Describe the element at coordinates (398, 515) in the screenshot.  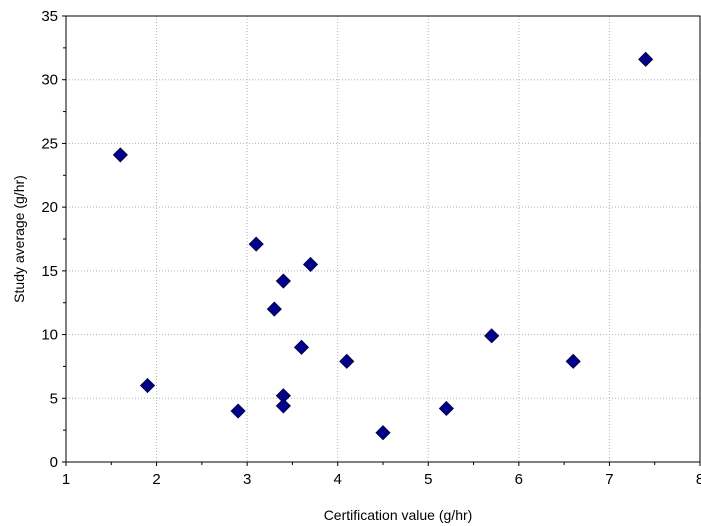
I see `x-axis-title: Certification value (g/hr)` at that location.